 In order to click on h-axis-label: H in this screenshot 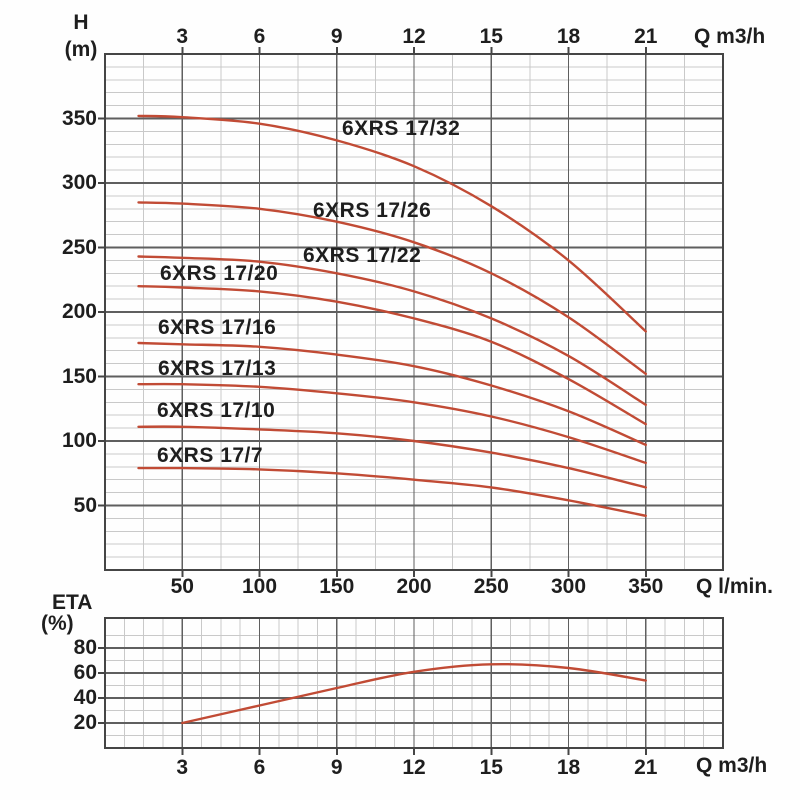, I will do `click(81, 22)`.